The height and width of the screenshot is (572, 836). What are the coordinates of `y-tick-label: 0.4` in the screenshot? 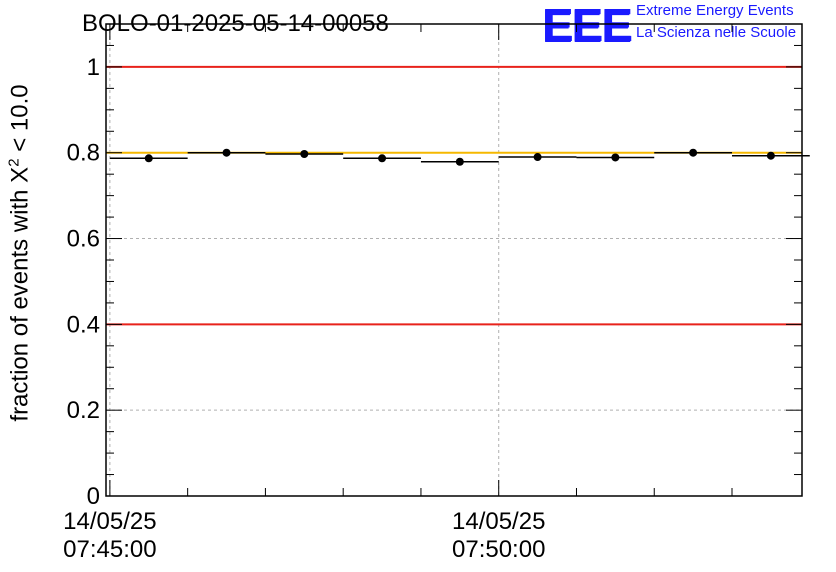 It's located at (83, 324).